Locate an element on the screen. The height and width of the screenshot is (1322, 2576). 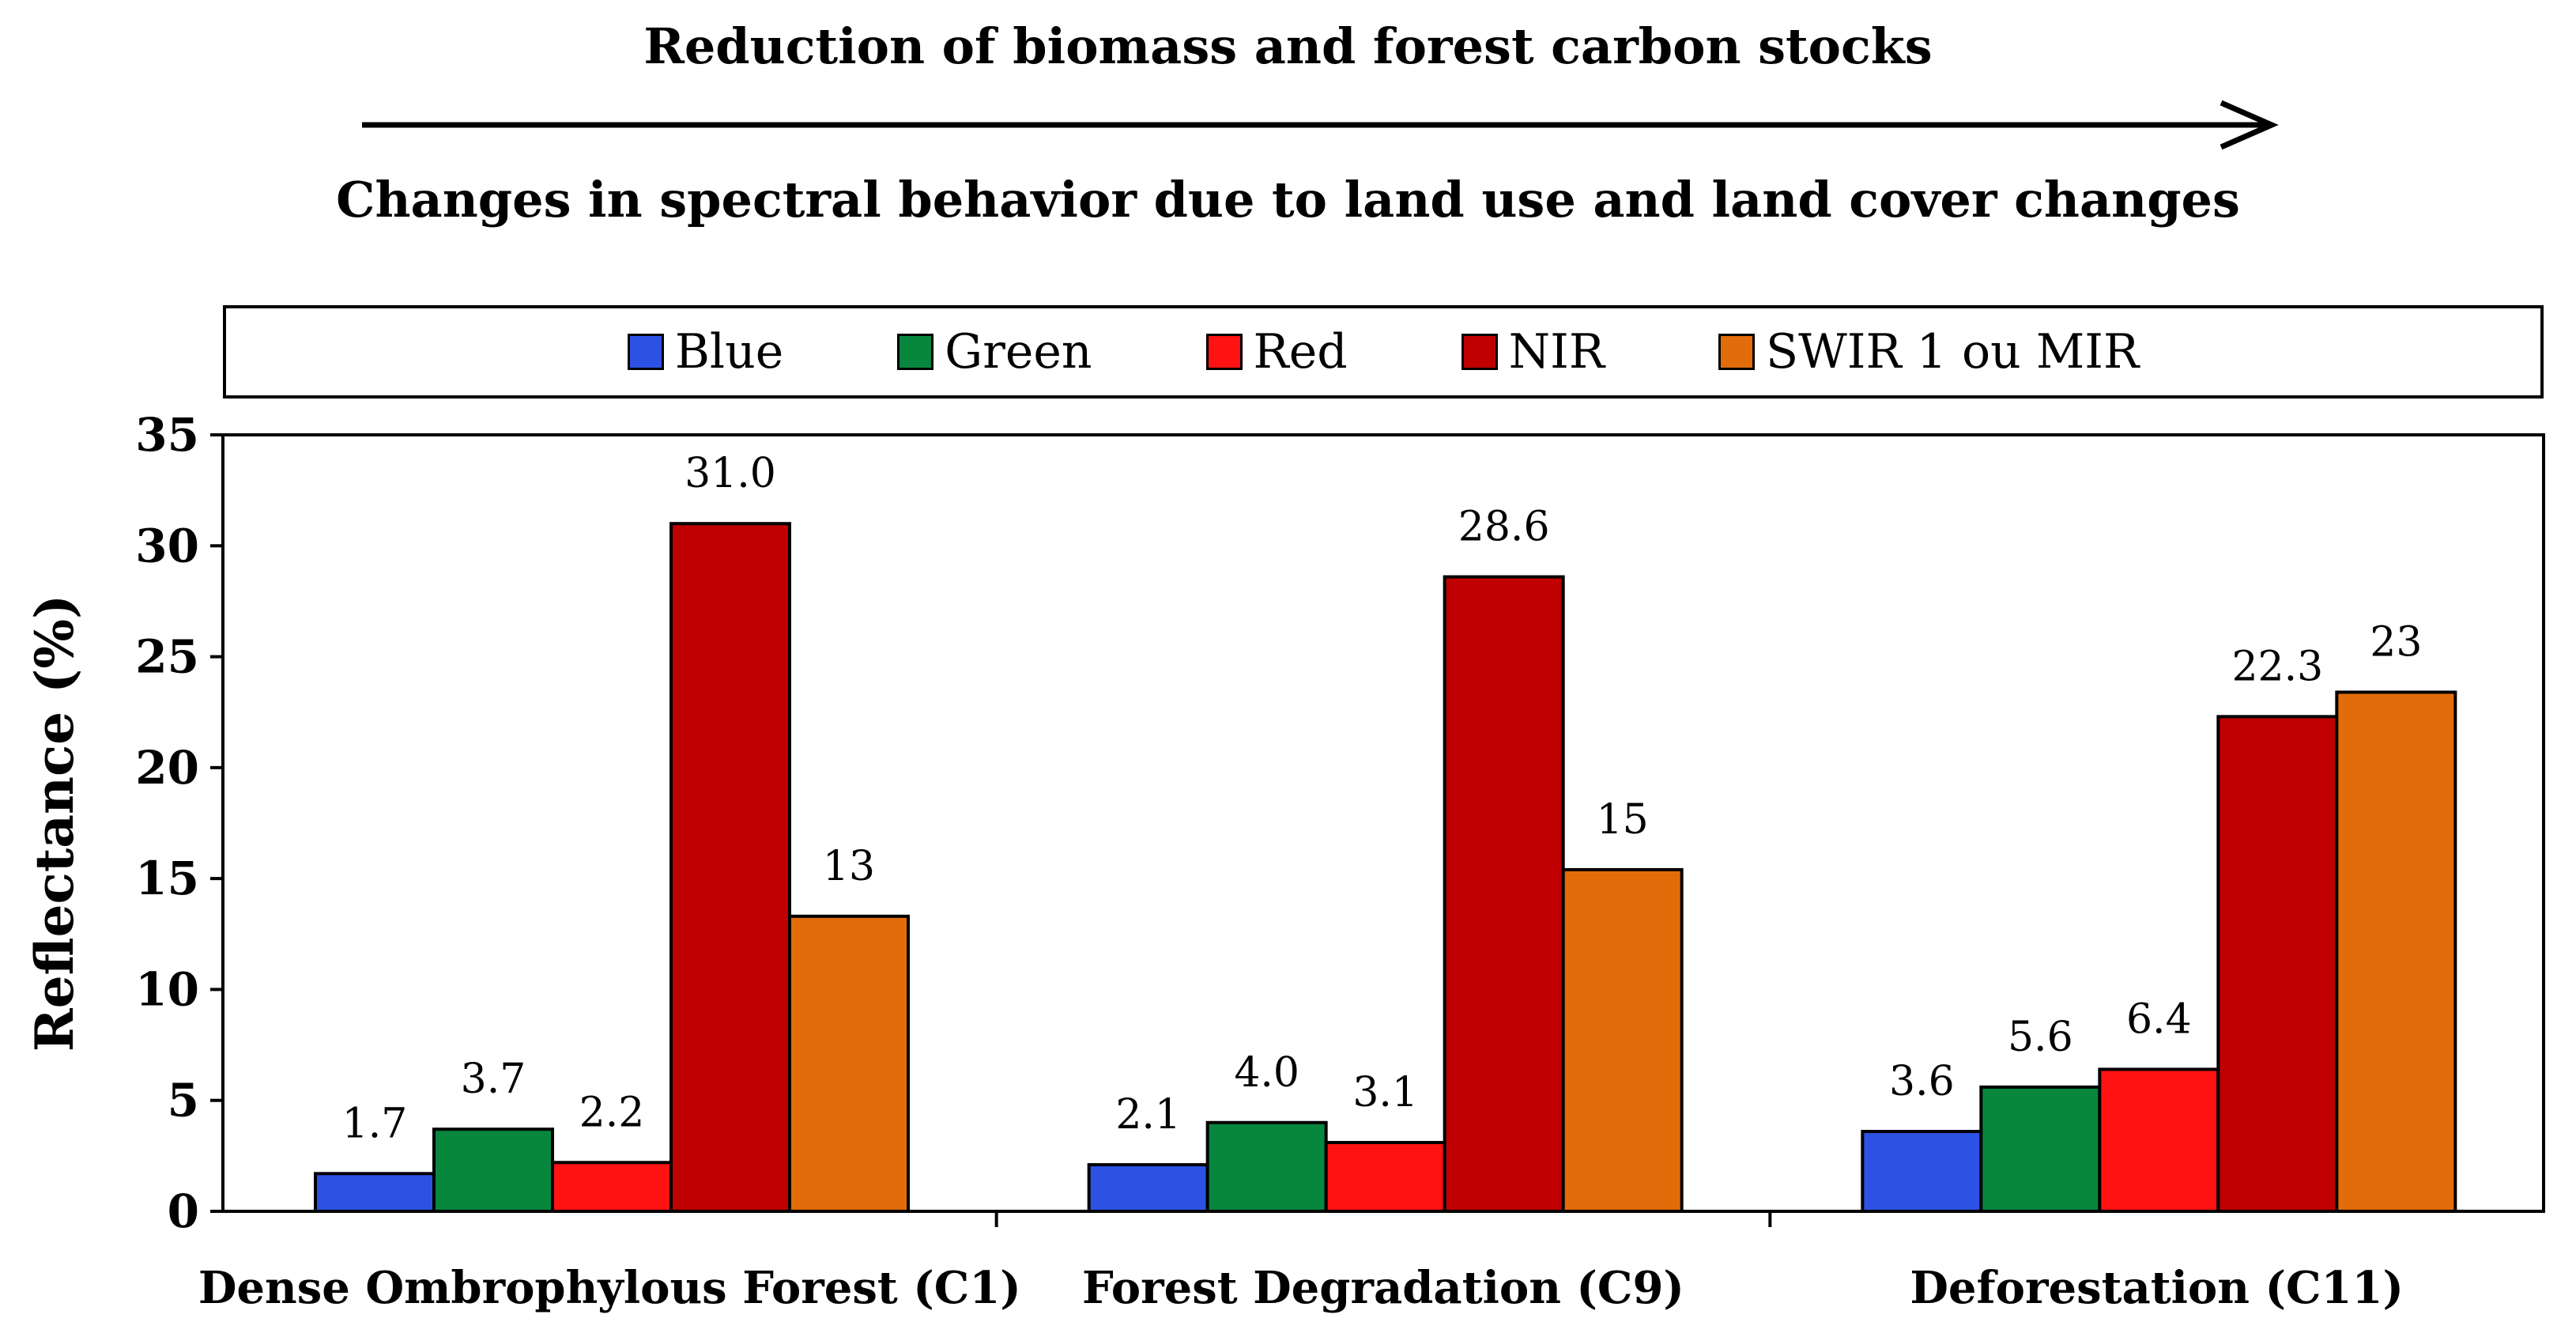
data-label: 3.1 is located at coordinates (1385, 1092).